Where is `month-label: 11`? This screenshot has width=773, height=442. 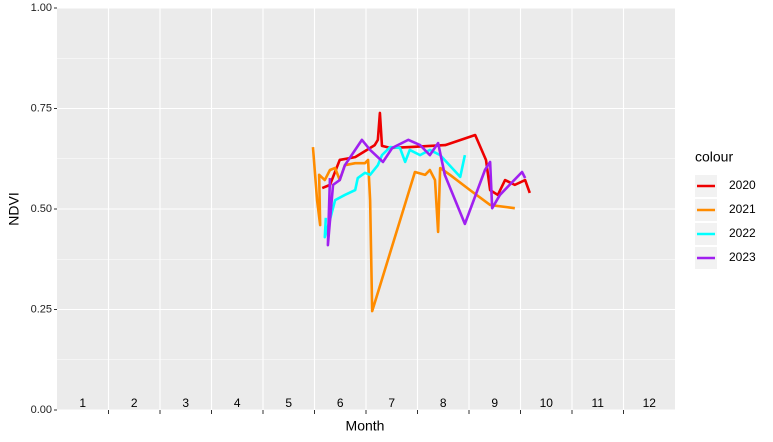
month-label: 11 is located at coordinates (598, 403).